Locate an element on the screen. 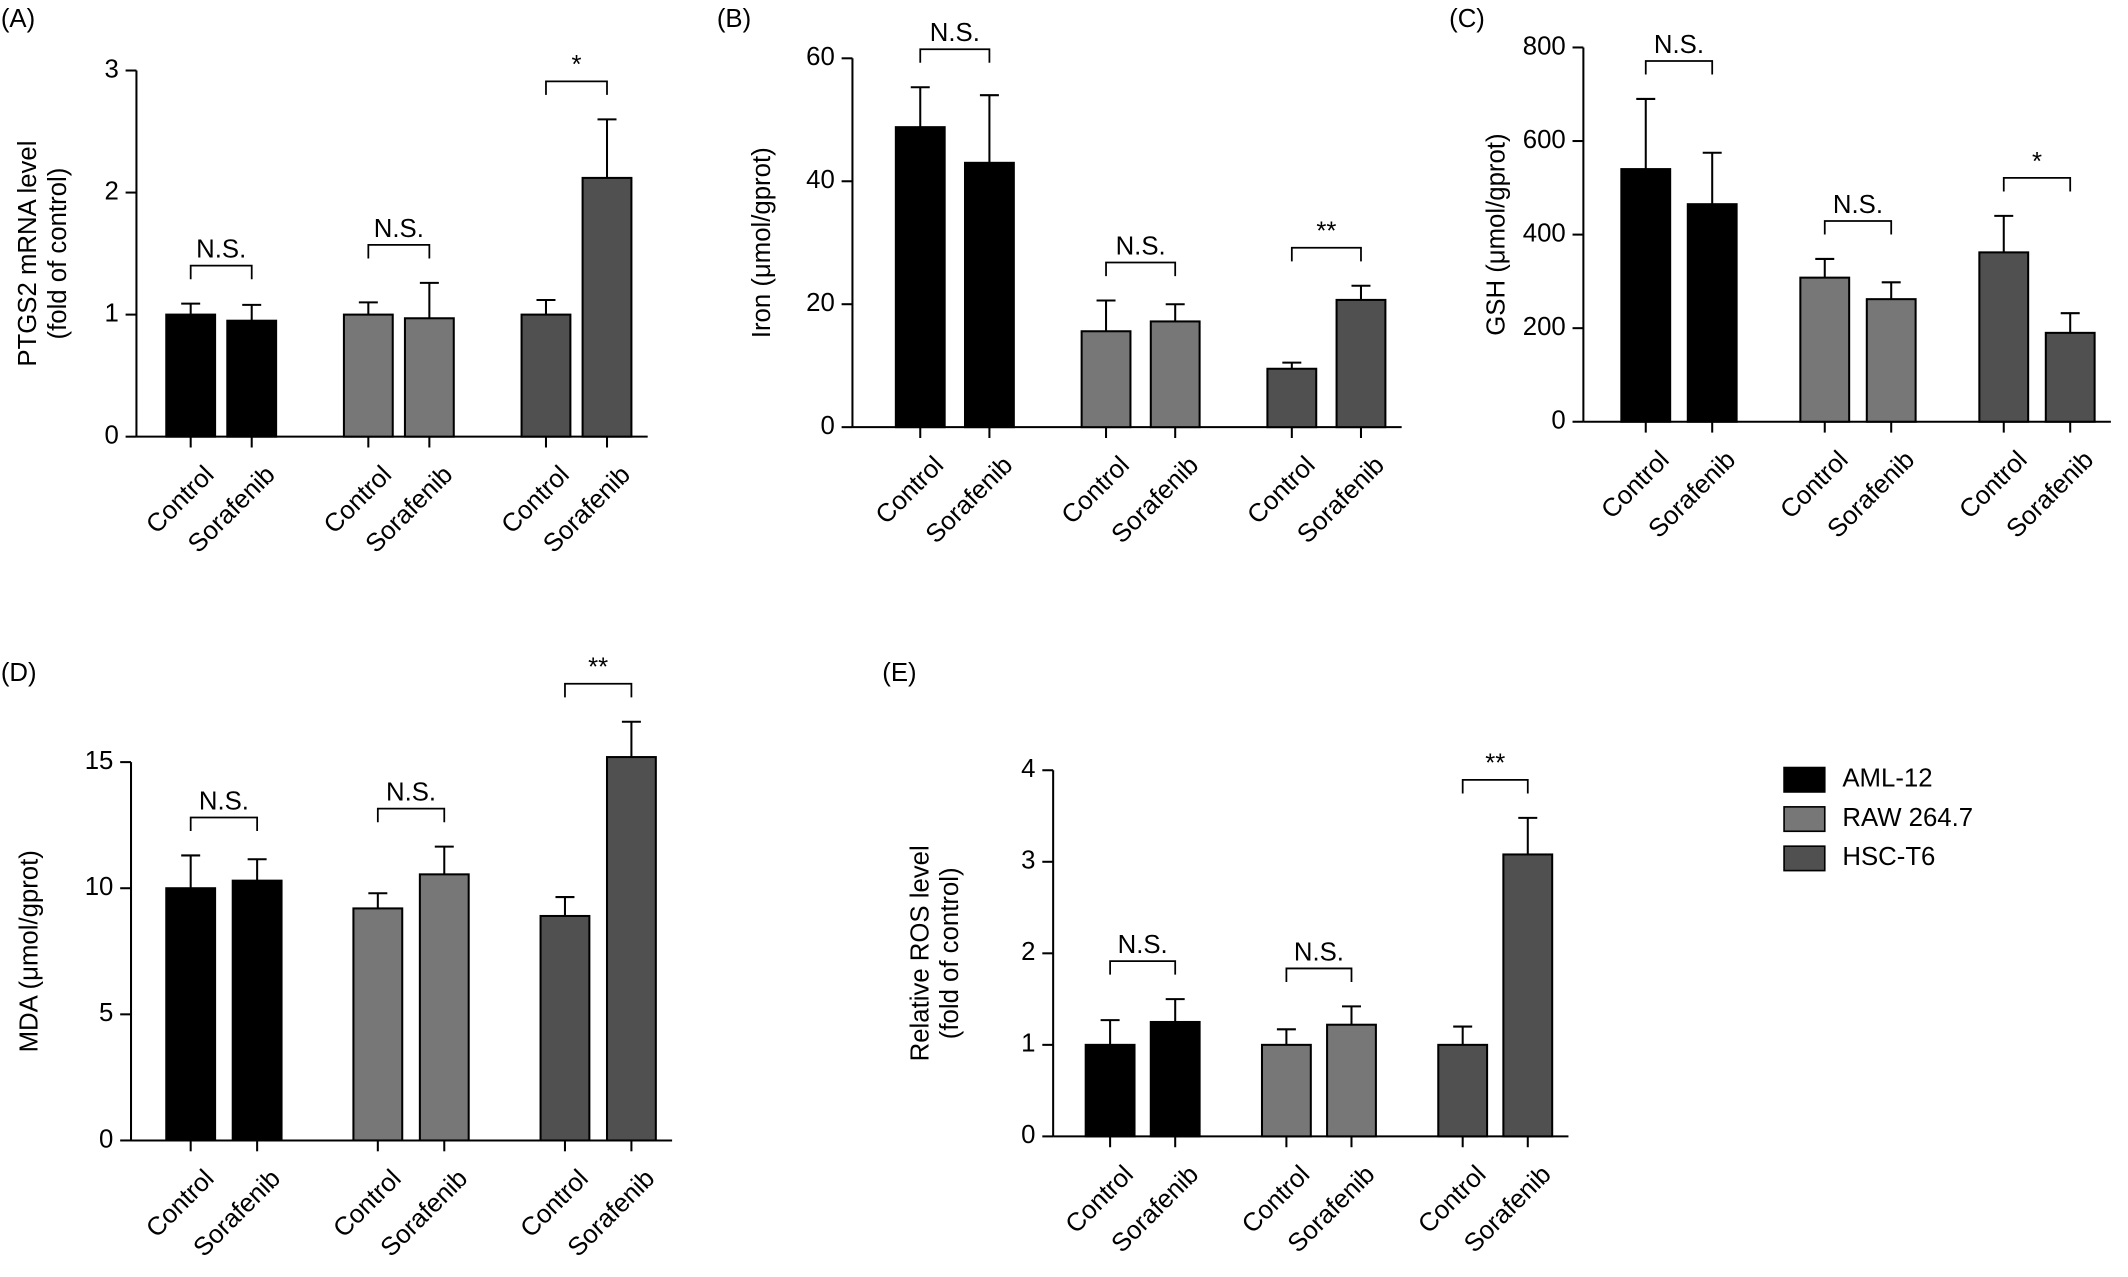 This screenshot has height=1277, width=2128. panel-label: (E) is located at coordinates (899, 673).